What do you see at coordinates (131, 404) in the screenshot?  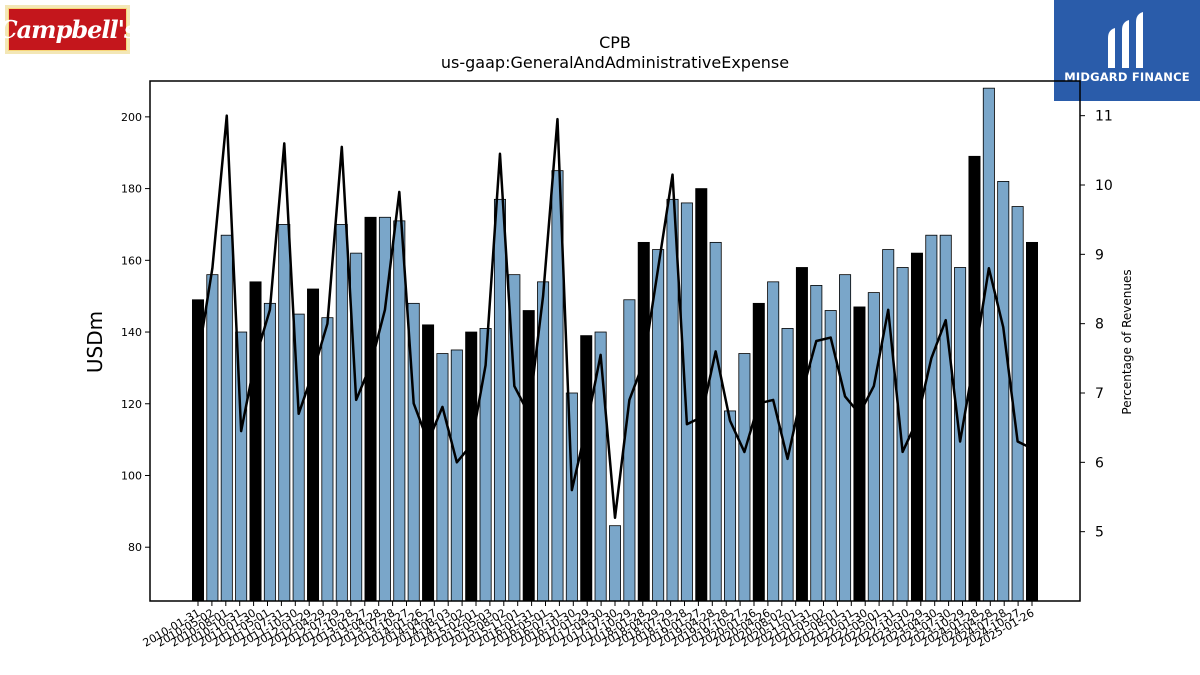 I see `y-tick-label: 120` at bounding box center [131, 404].